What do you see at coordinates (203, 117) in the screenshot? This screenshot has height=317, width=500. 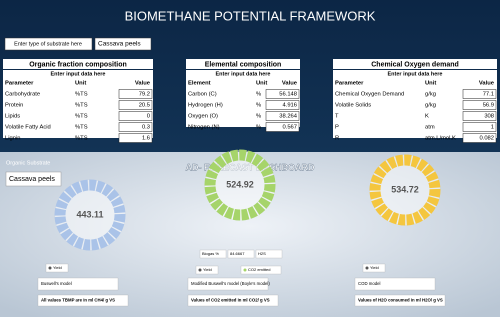 I see `cell: Oxygen (O)` at bounding box center [203, 117].